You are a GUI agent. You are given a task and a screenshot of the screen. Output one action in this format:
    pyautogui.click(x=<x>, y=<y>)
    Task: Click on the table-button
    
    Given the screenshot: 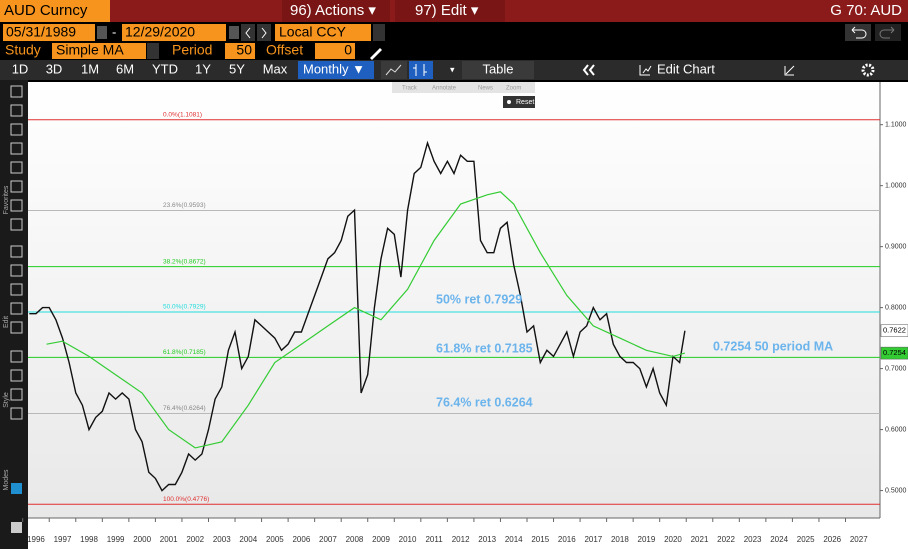 What is the action you would take?
    pyautogui.click(x=498, y=70)
    